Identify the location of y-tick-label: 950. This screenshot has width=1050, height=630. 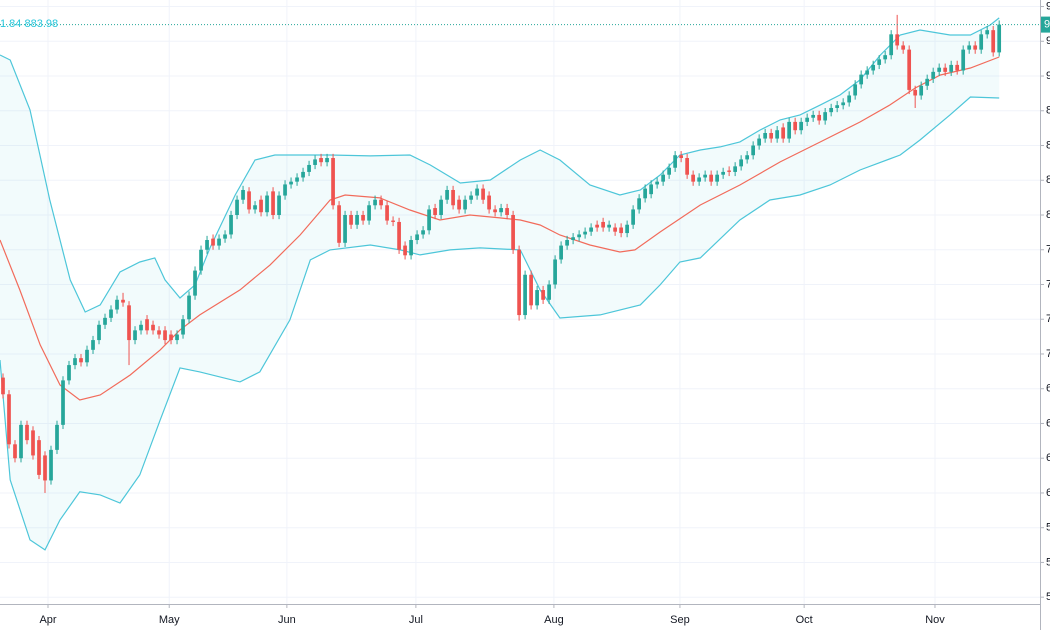
(1048, 6).